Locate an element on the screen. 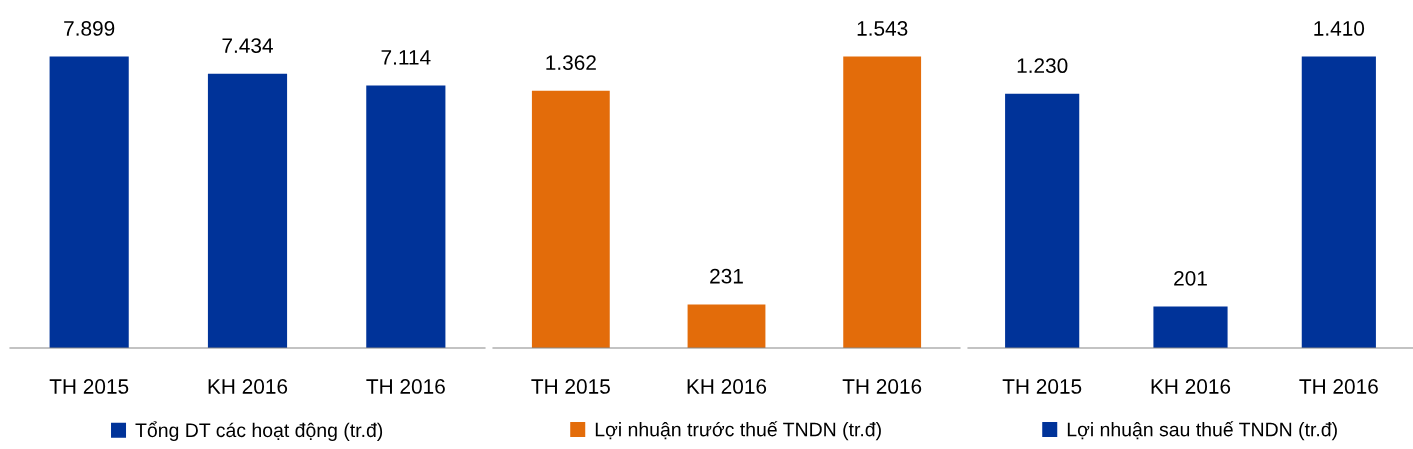  data-label: 1.230 is located at coordinates (1042, 66).